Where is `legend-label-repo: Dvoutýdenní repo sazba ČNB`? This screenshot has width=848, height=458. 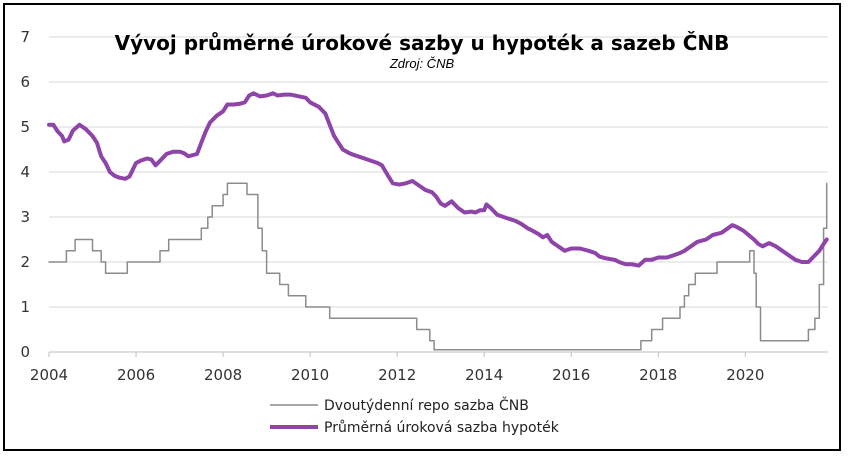 legend-label-repo: Dvoutýdenní repo sazba ČNB is located at coordinates (426, 405).